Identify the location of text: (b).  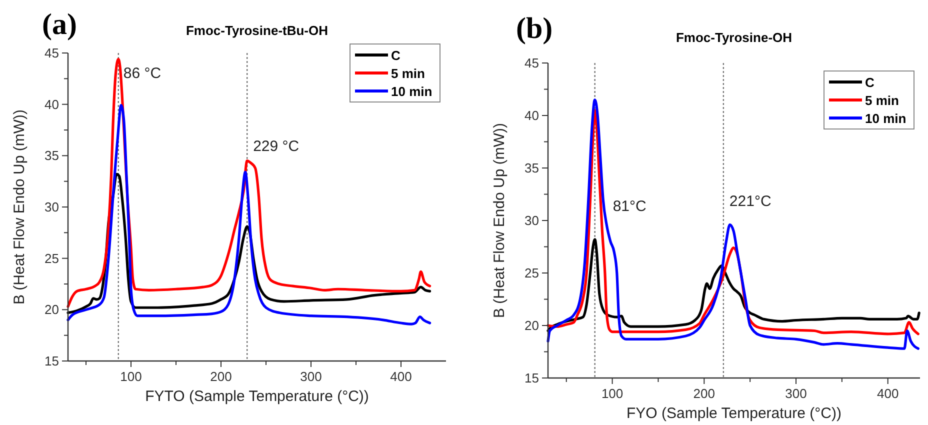
(534, 28).